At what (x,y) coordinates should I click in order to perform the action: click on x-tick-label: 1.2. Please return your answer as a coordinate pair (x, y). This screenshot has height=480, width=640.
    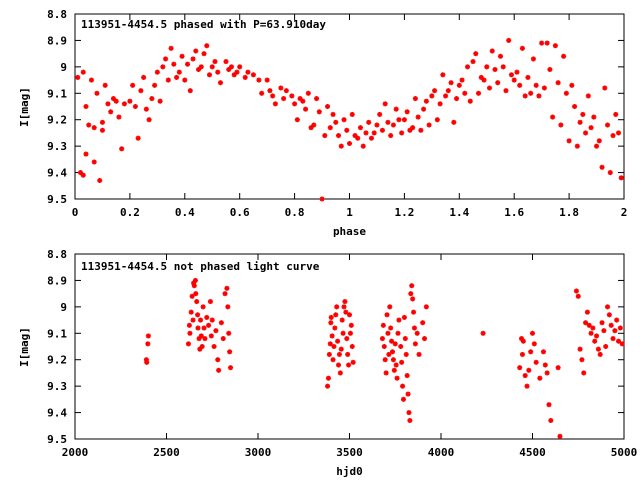
    Looking at the image, I should click on (404, 212).